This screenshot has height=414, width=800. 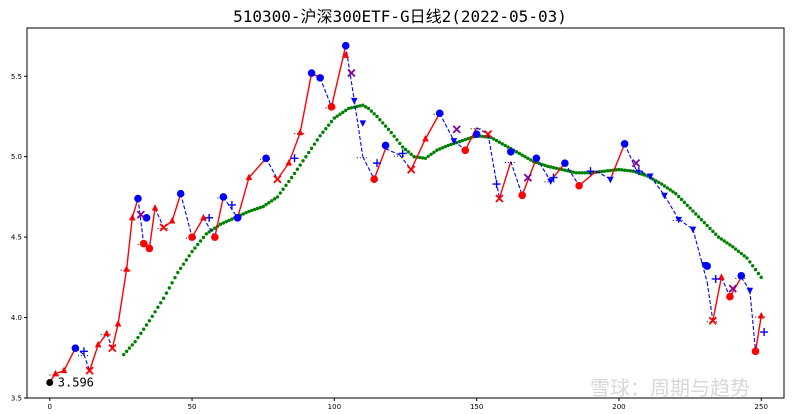 I want to click on y-tick-label: 4.5, so click(x=16, y=238).